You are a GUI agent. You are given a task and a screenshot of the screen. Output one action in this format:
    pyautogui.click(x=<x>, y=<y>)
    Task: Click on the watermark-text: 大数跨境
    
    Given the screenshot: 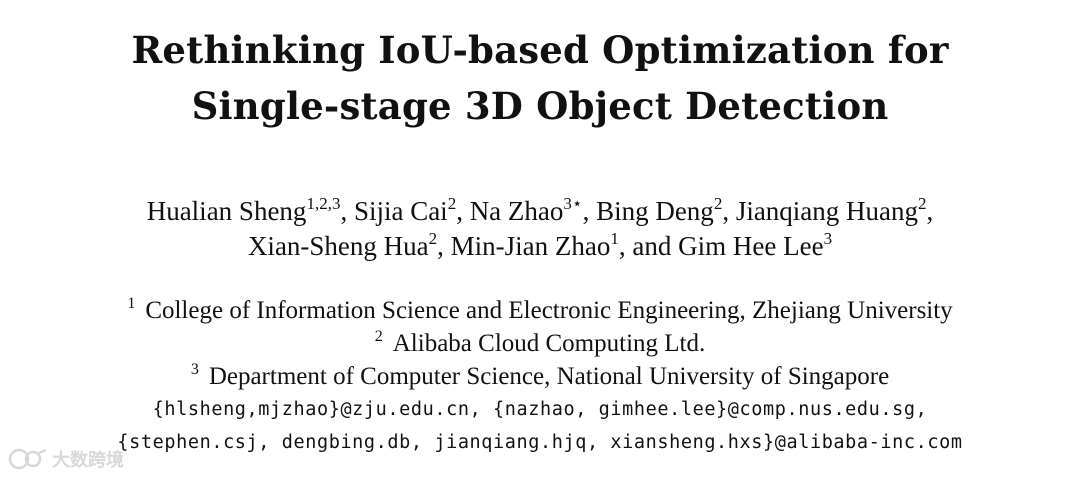 What is the action you would take?
    pyautogui.click(x=88, y=460)
    